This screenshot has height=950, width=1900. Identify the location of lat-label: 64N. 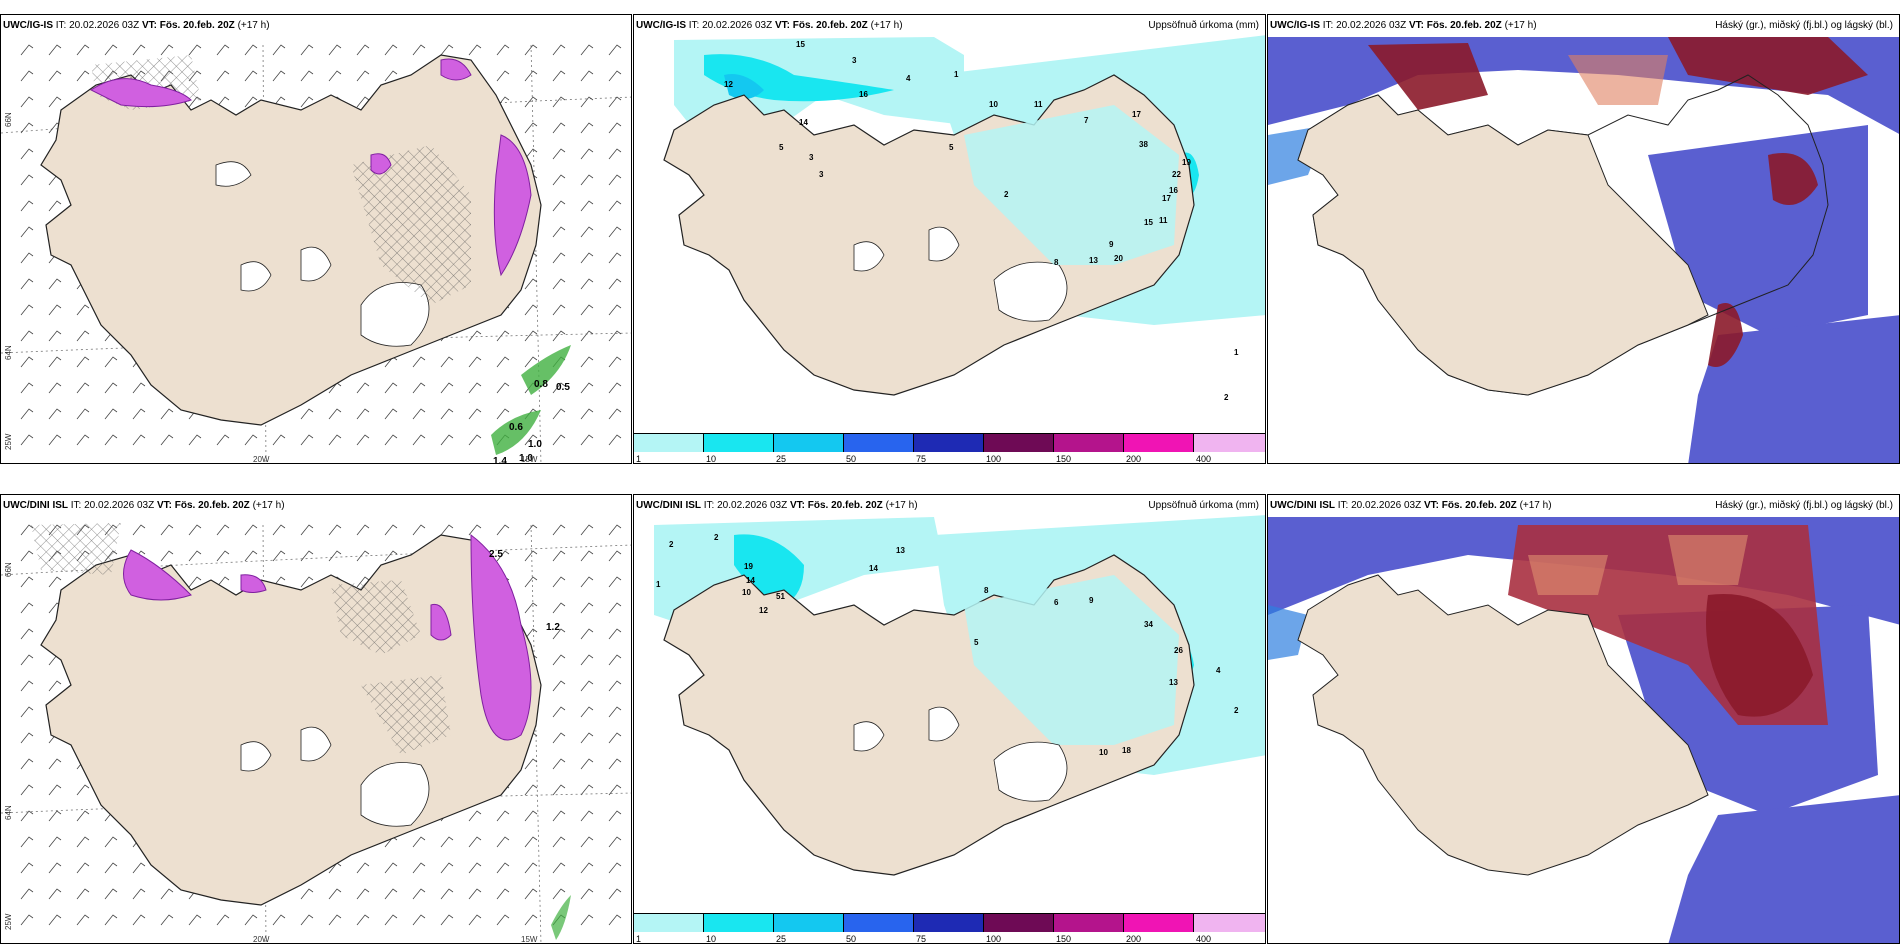
(8, 812).